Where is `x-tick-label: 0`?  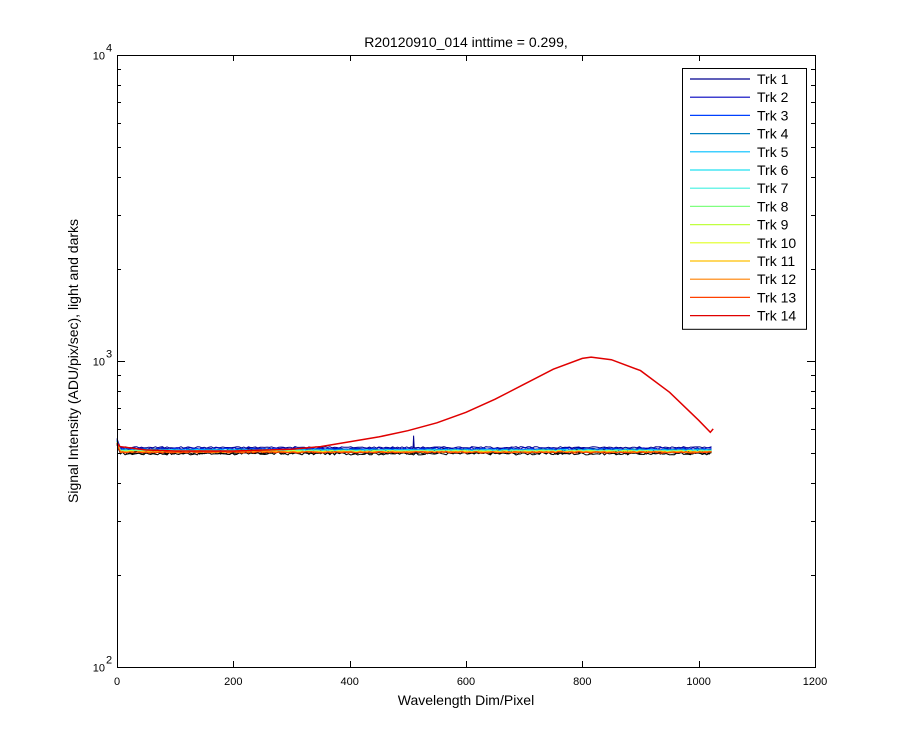 x-tick-label: 0 is located at coordinates (117, 682).